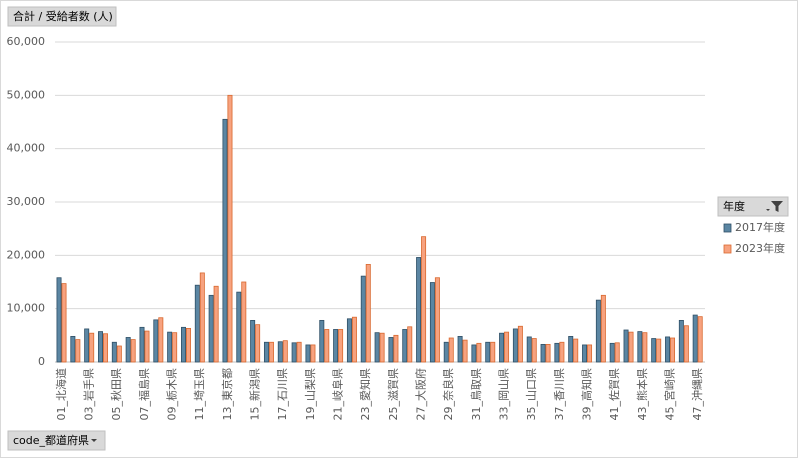 This screenshot has width=798, height=458. I want to click on x-tick-label: 35_山口県, so click(531, 394).